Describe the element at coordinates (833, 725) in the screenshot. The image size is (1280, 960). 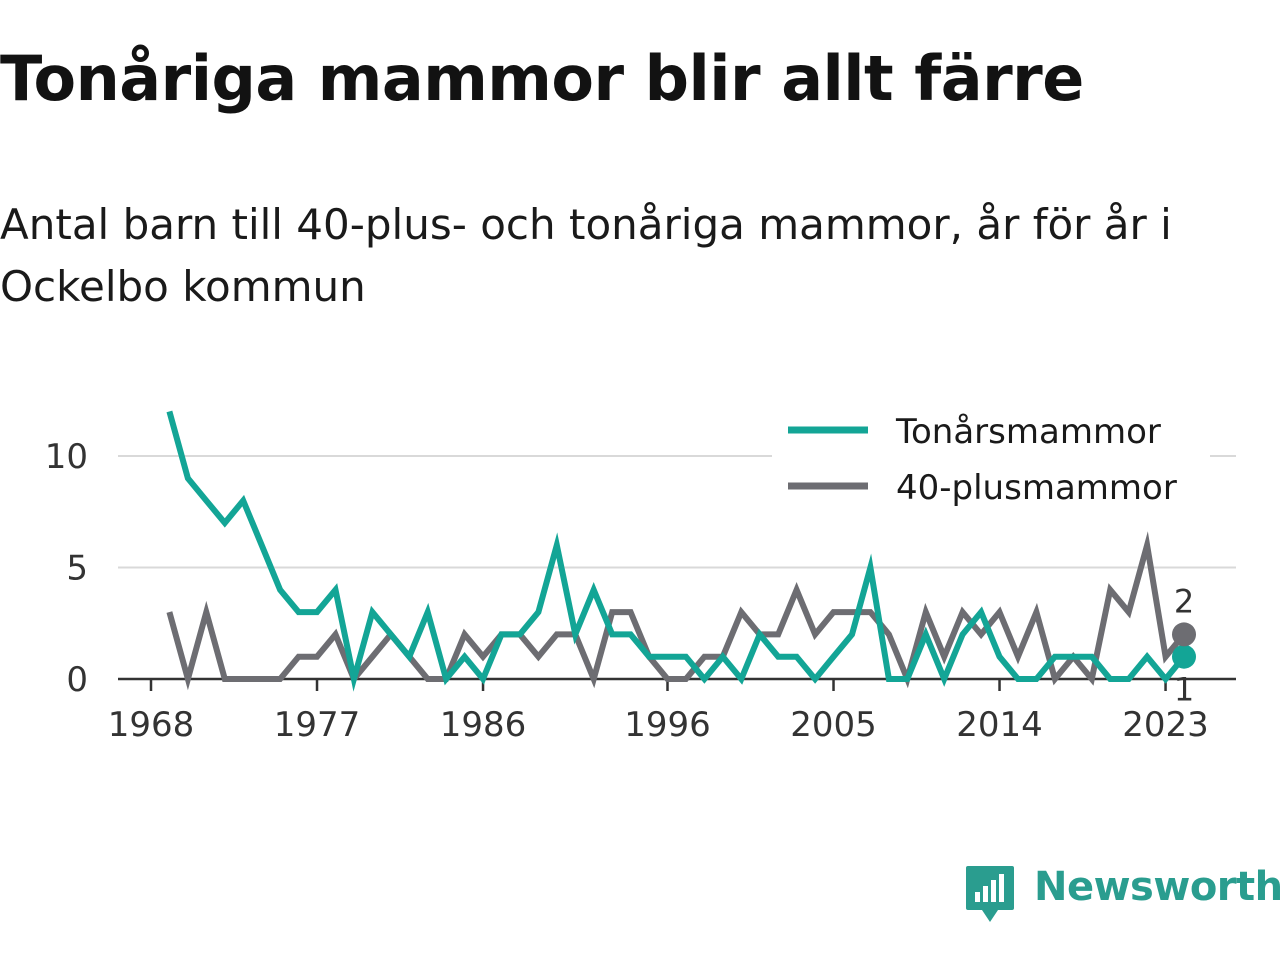
I see `x-tick-label-2005: 2005` at that location.